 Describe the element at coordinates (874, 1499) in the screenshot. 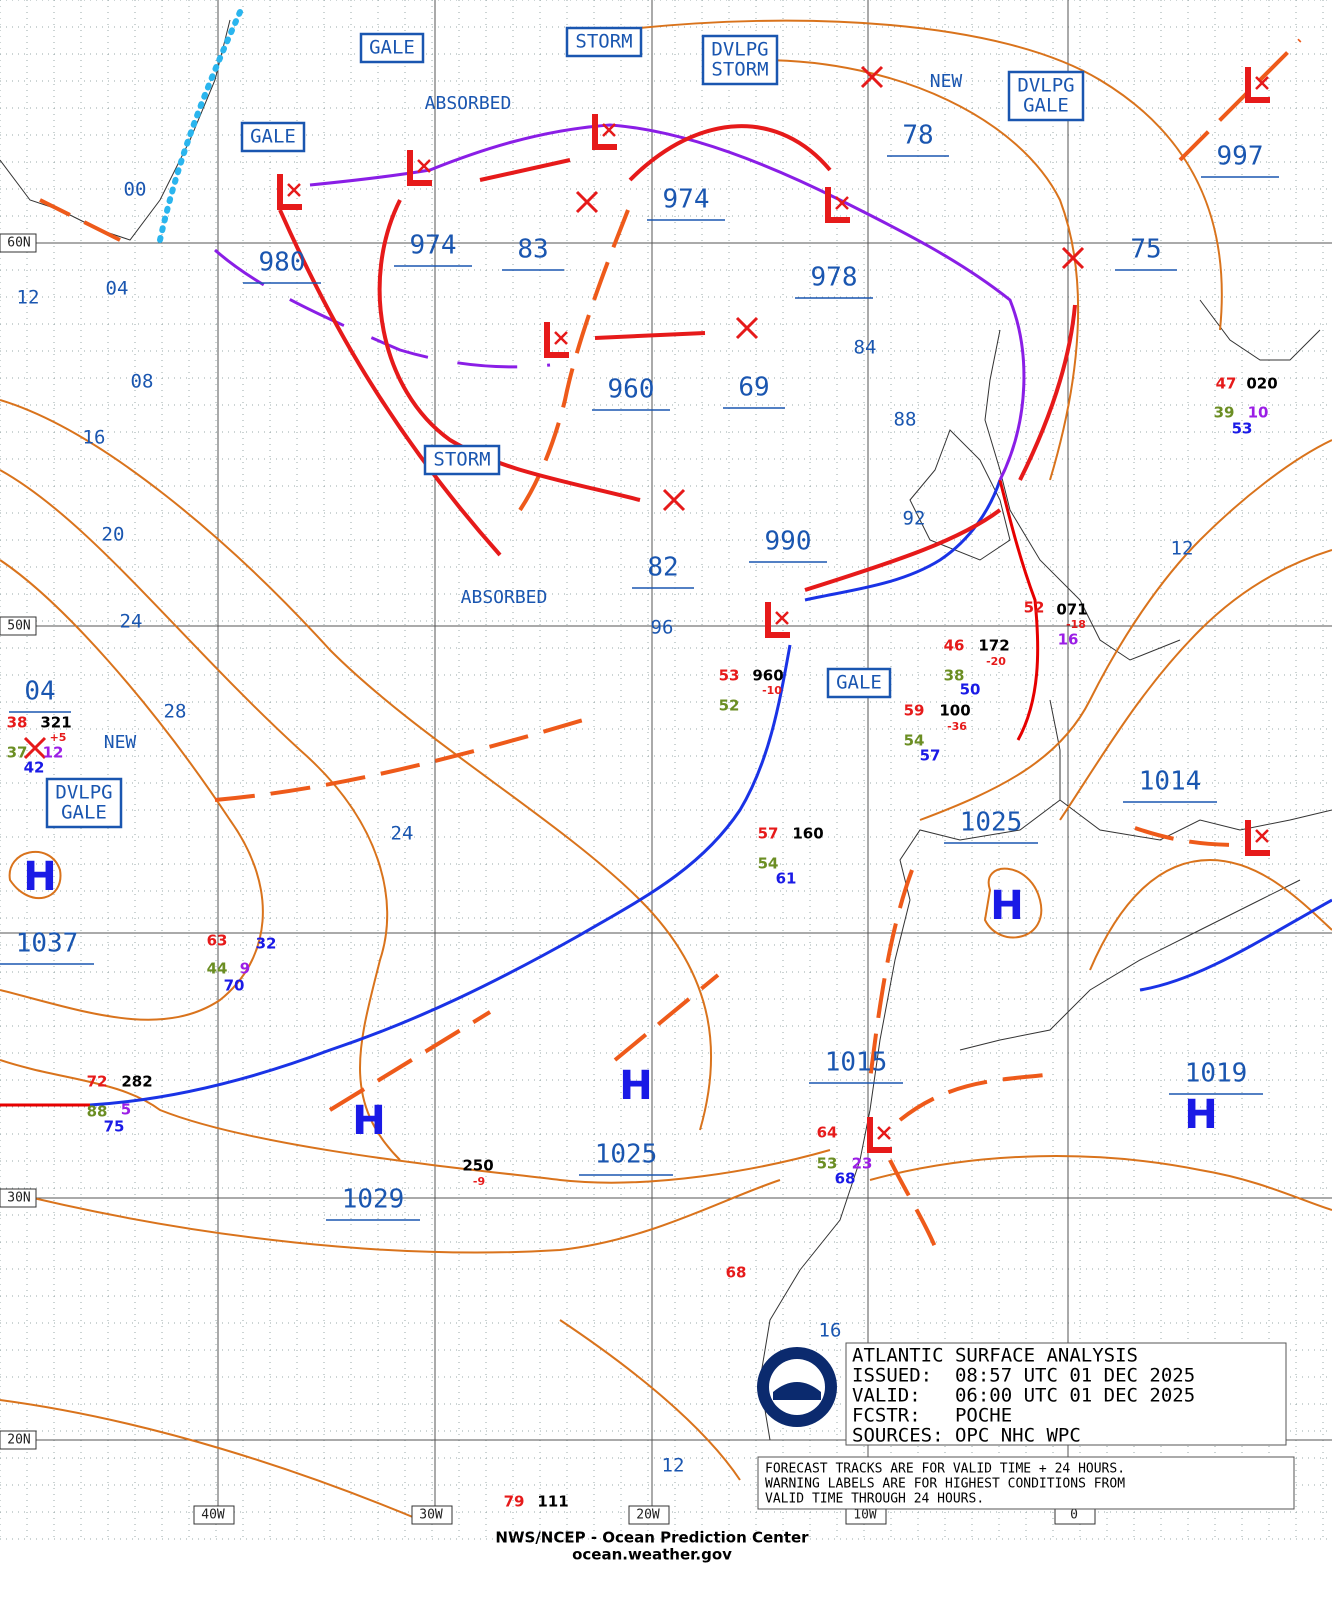

I see `disclaimer-line: VALID TIME THROUGH 24 HOURS.` at that location.